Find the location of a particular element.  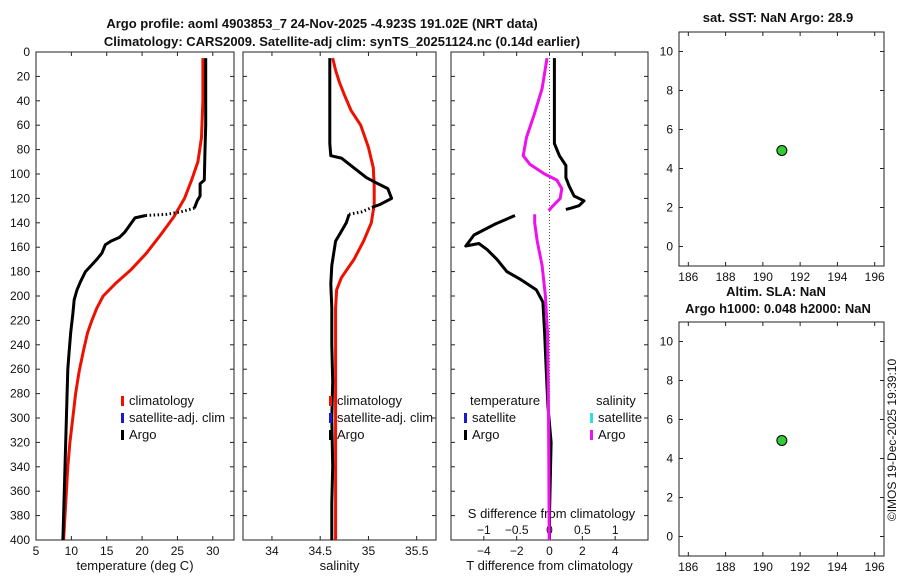

difference-legend-salinity-title: salinity is located at coordinates (616, 400).